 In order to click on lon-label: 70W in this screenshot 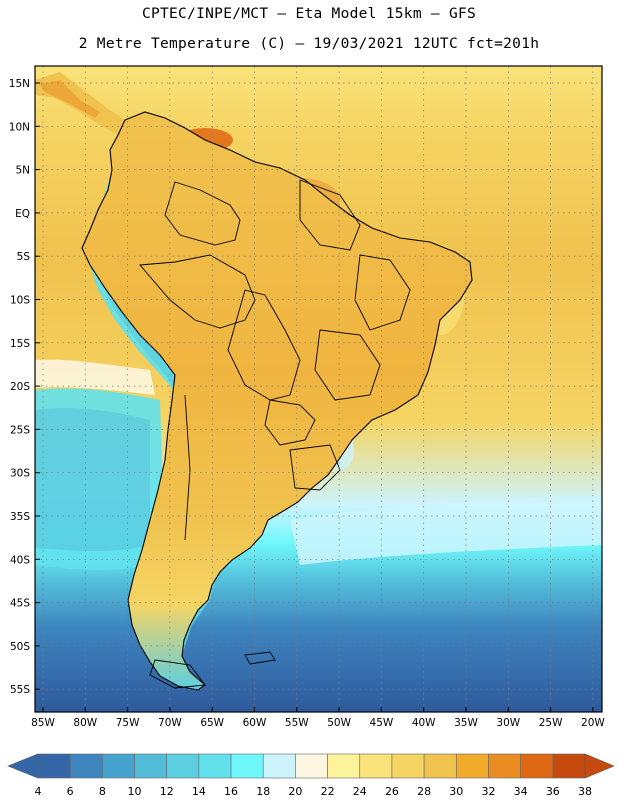, I will do `click(170, 723)`.